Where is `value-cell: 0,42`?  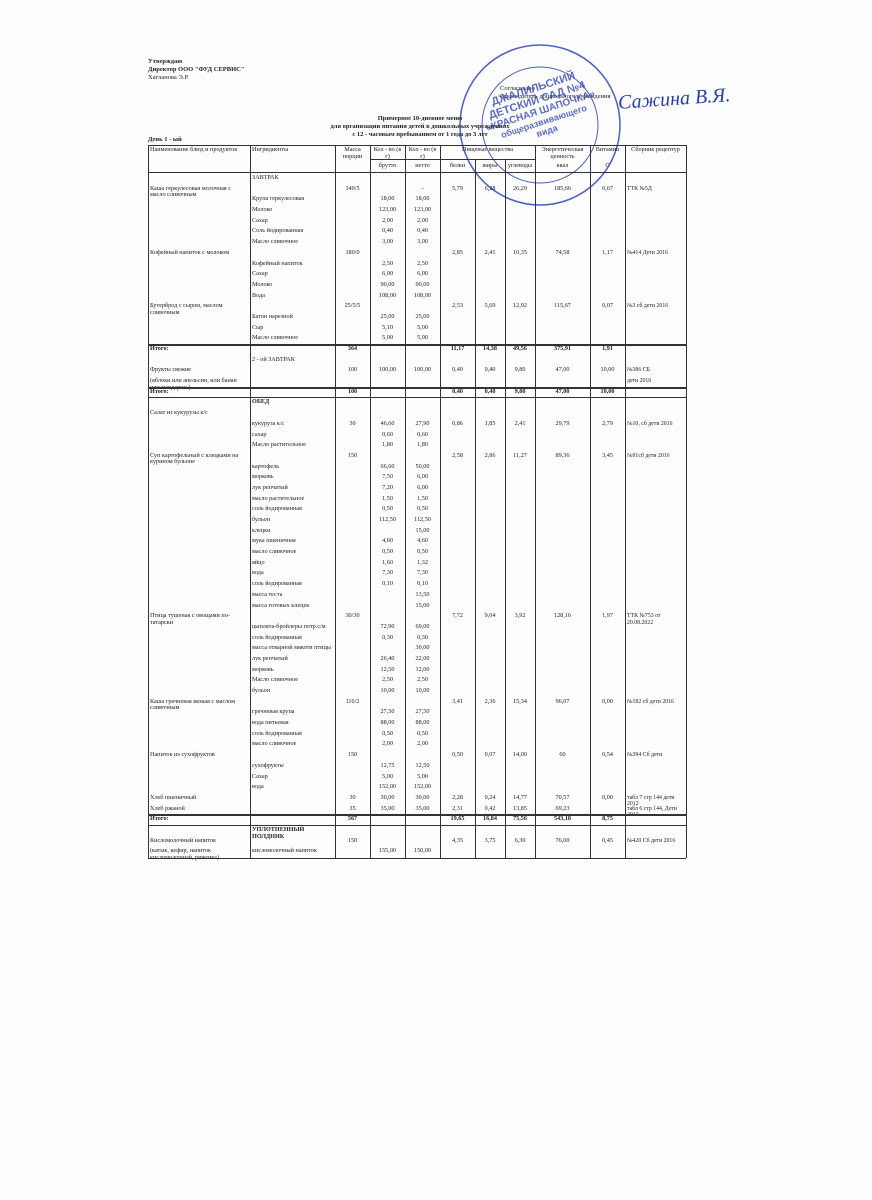 value-cell: 0,42 is located at coordinates (490, 808).